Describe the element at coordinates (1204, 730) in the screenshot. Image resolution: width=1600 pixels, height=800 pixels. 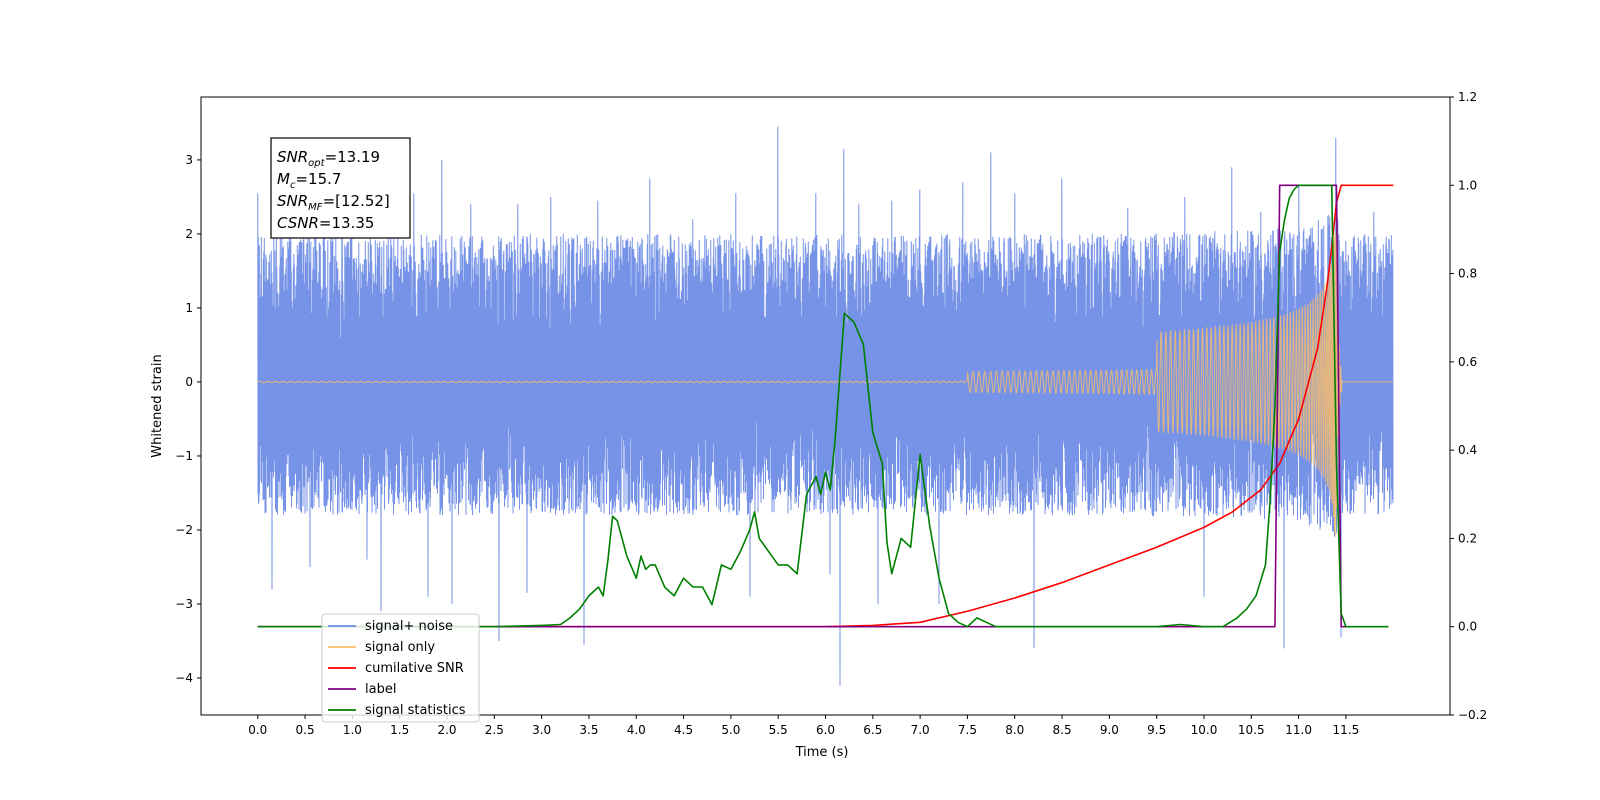
I see `x-tick-label: 10.0` at that location.